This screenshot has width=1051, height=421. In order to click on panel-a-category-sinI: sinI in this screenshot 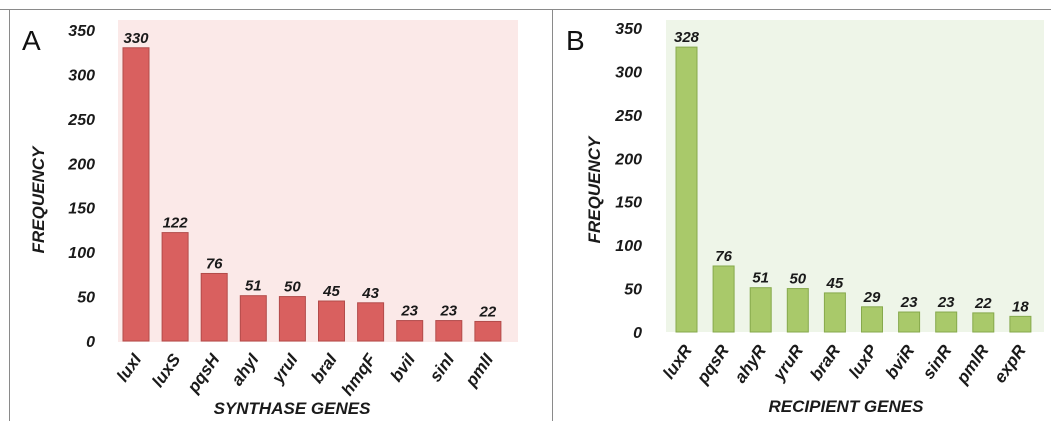, I will do `click(442, 367)`.